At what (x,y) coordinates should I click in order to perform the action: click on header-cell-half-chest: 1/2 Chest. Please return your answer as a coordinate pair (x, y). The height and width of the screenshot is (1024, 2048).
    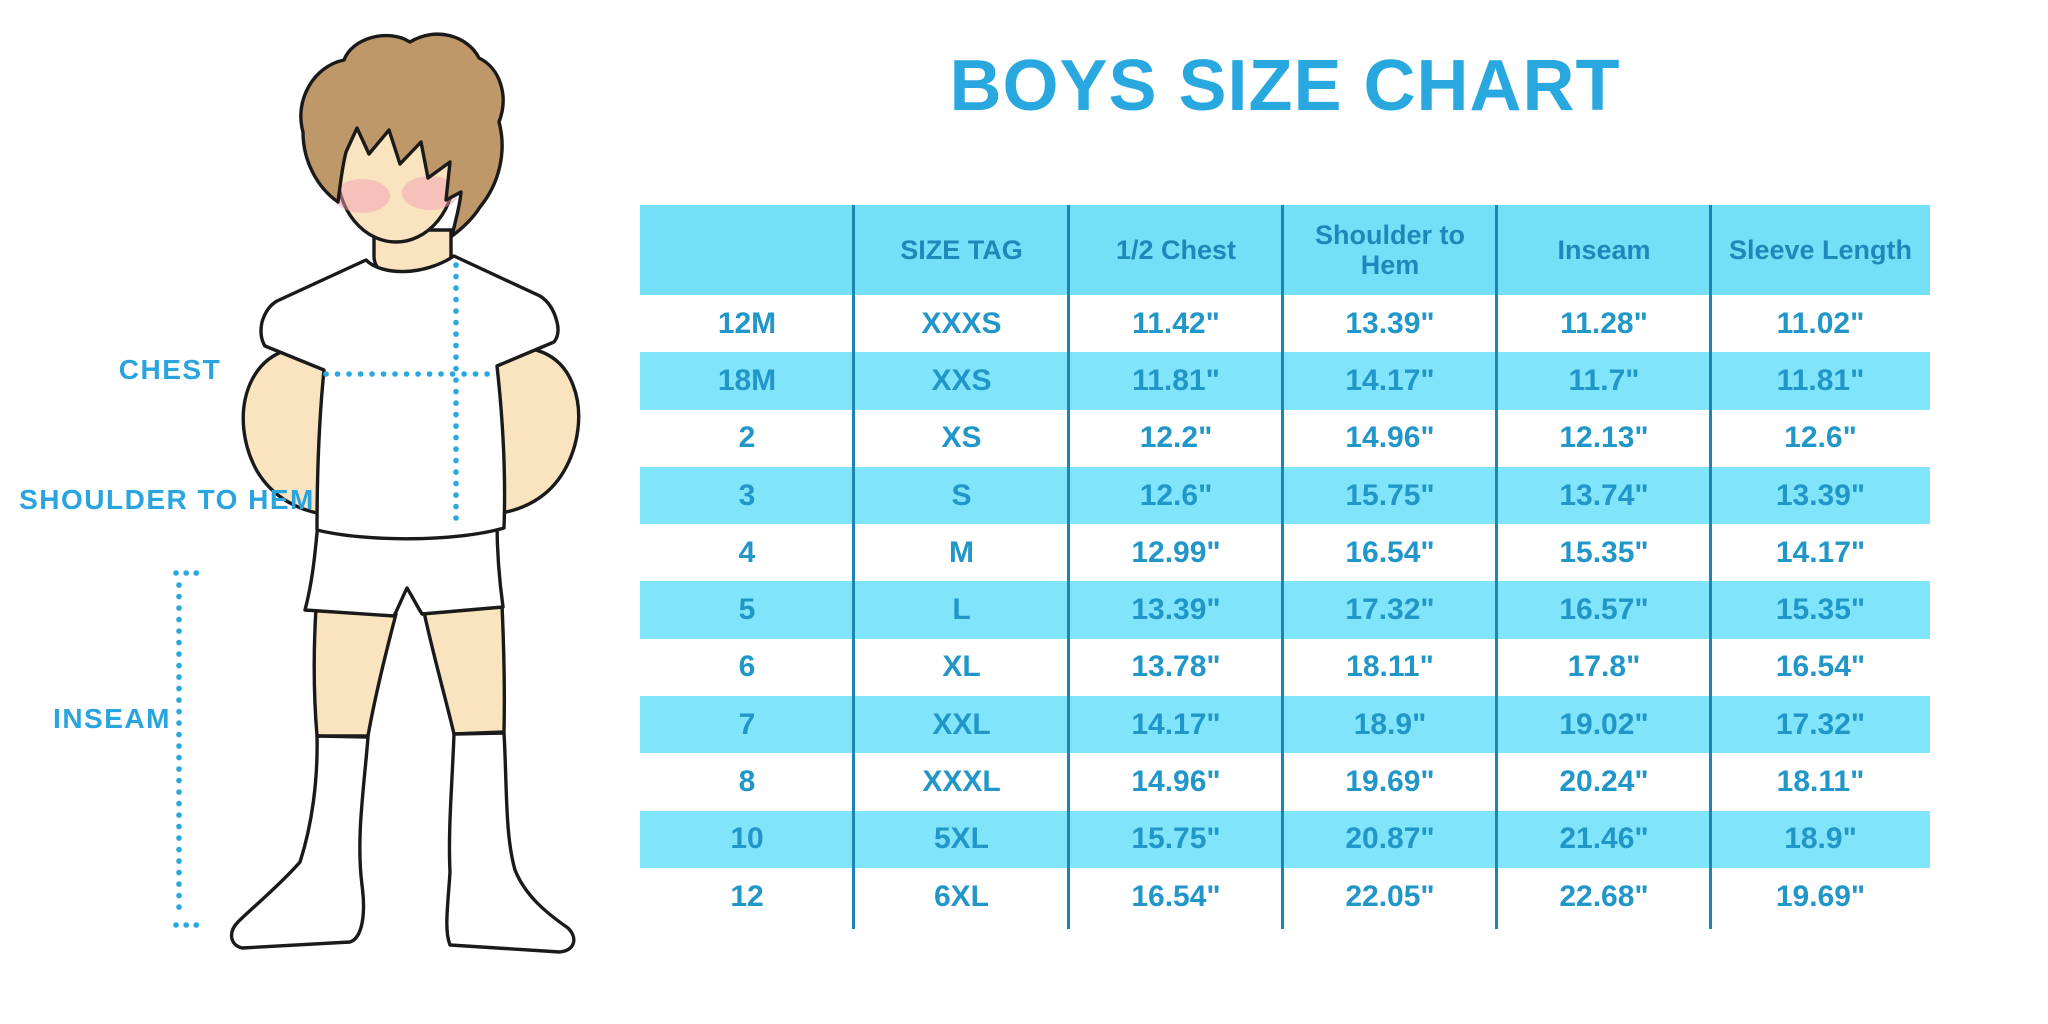
    Looking at the image, I should click on (1176, 249).